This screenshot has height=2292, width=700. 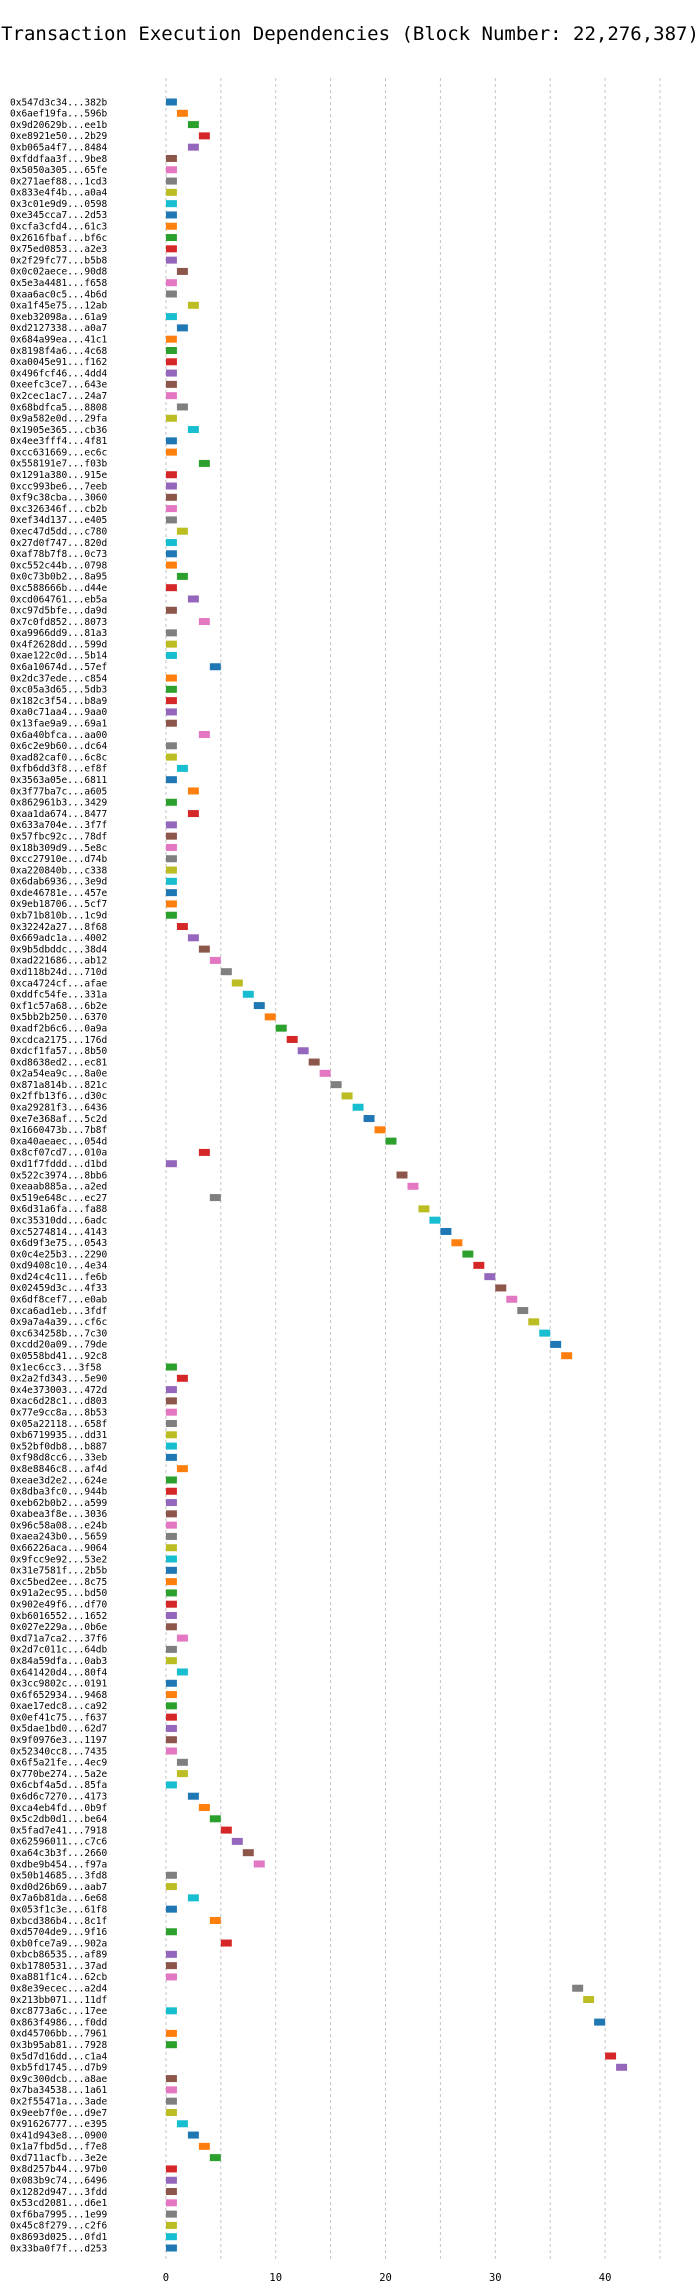 I want to click on transaction-label: 0xeaab885a...a2ed, so click(x=58, y=1187).